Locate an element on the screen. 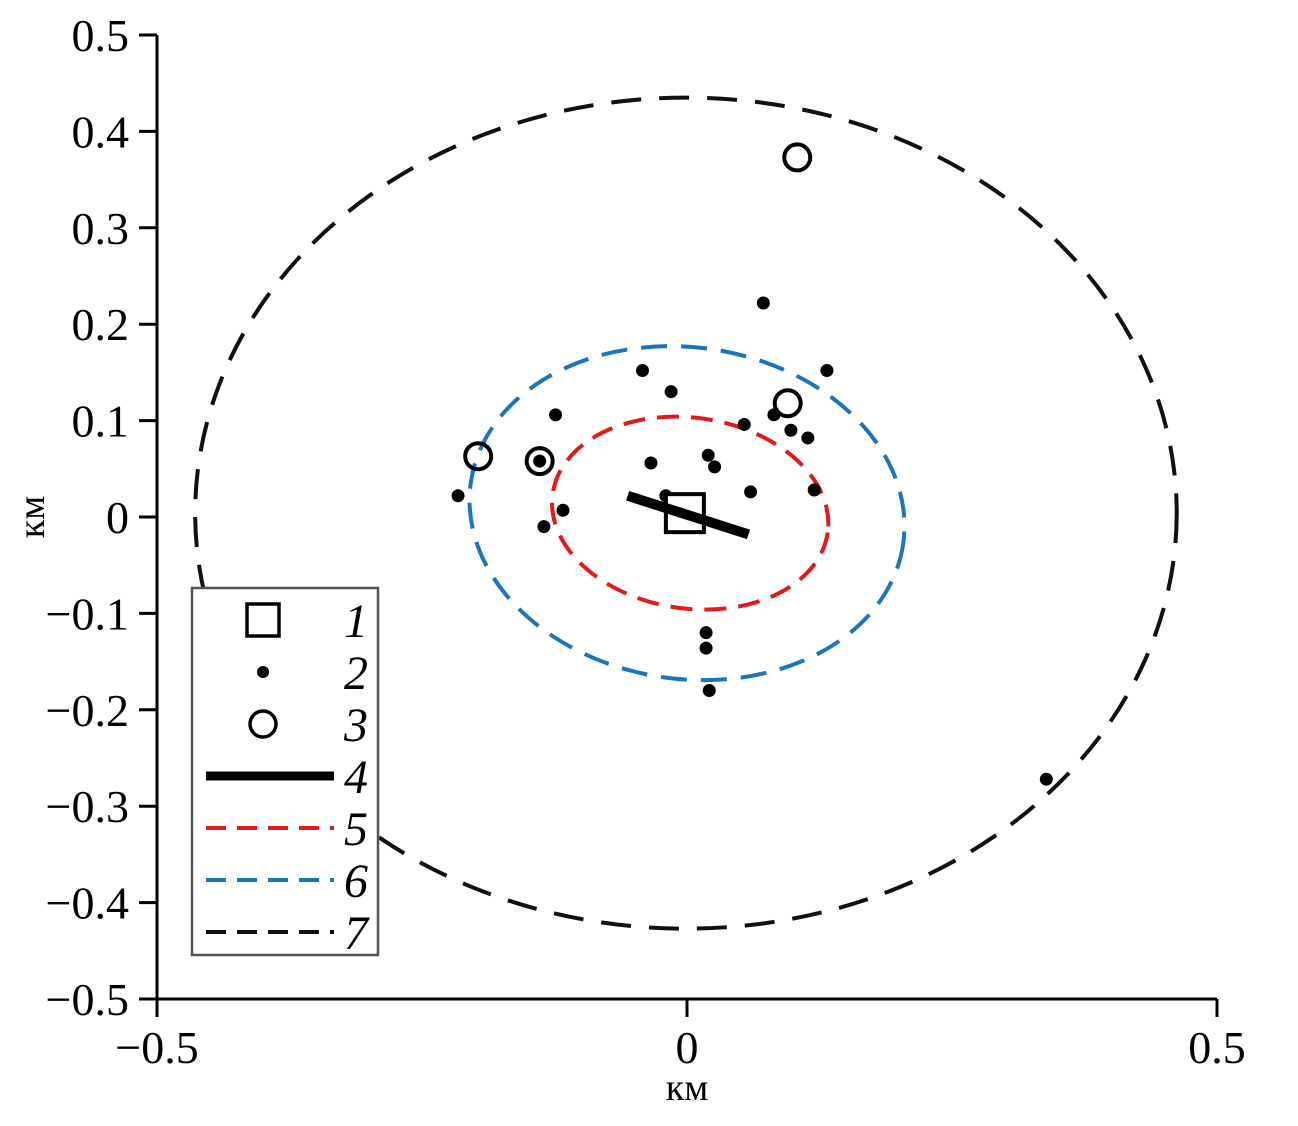 This screenshot has height=1126, width=1298. fault-segment-line is located at coordinates (688, 515).